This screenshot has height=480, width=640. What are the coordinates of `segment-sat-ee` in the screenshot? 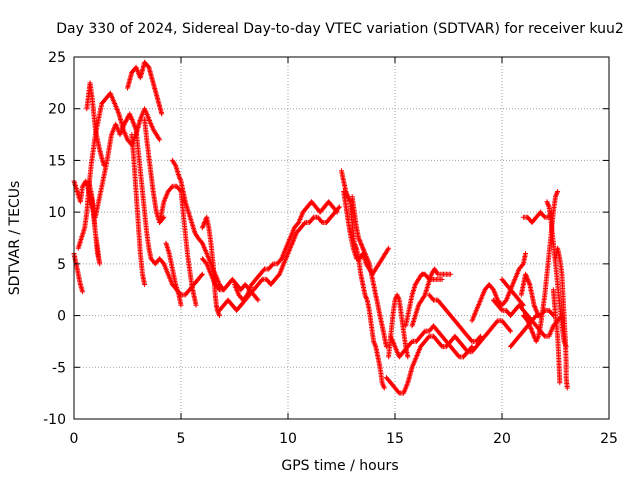 It's located at (561, 318).